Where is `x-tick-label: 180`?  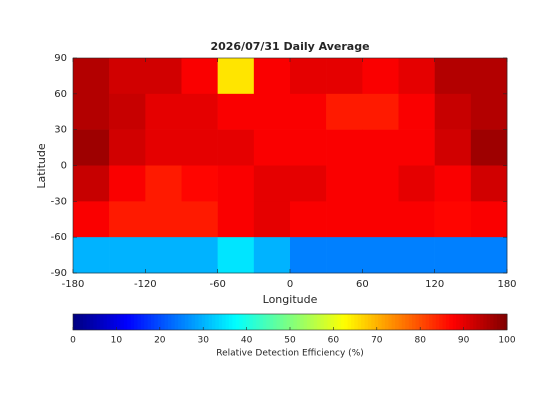
x-tick-label: 180 is located at coordinates (506, 284).